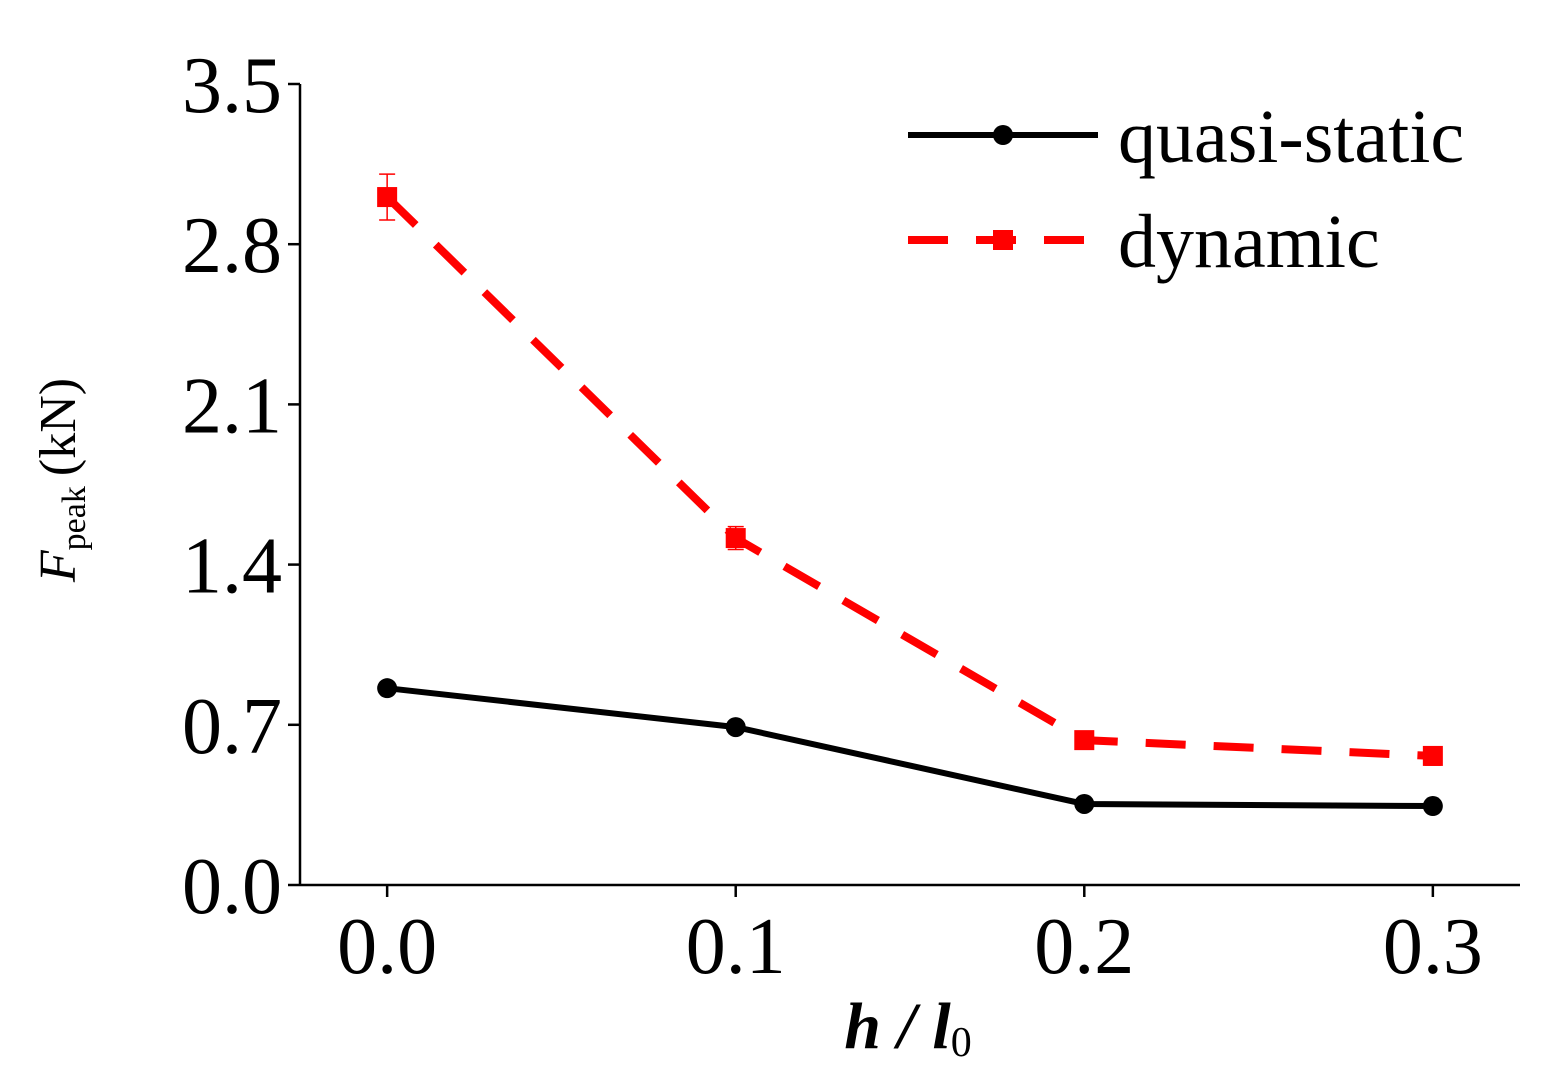 The width and height of the screenshot is (1552, 1082). What do you see at coordinates (232, 567) in the screenshot?
I see `y-tick-label: 1.4` at bounding box center [232, 567].